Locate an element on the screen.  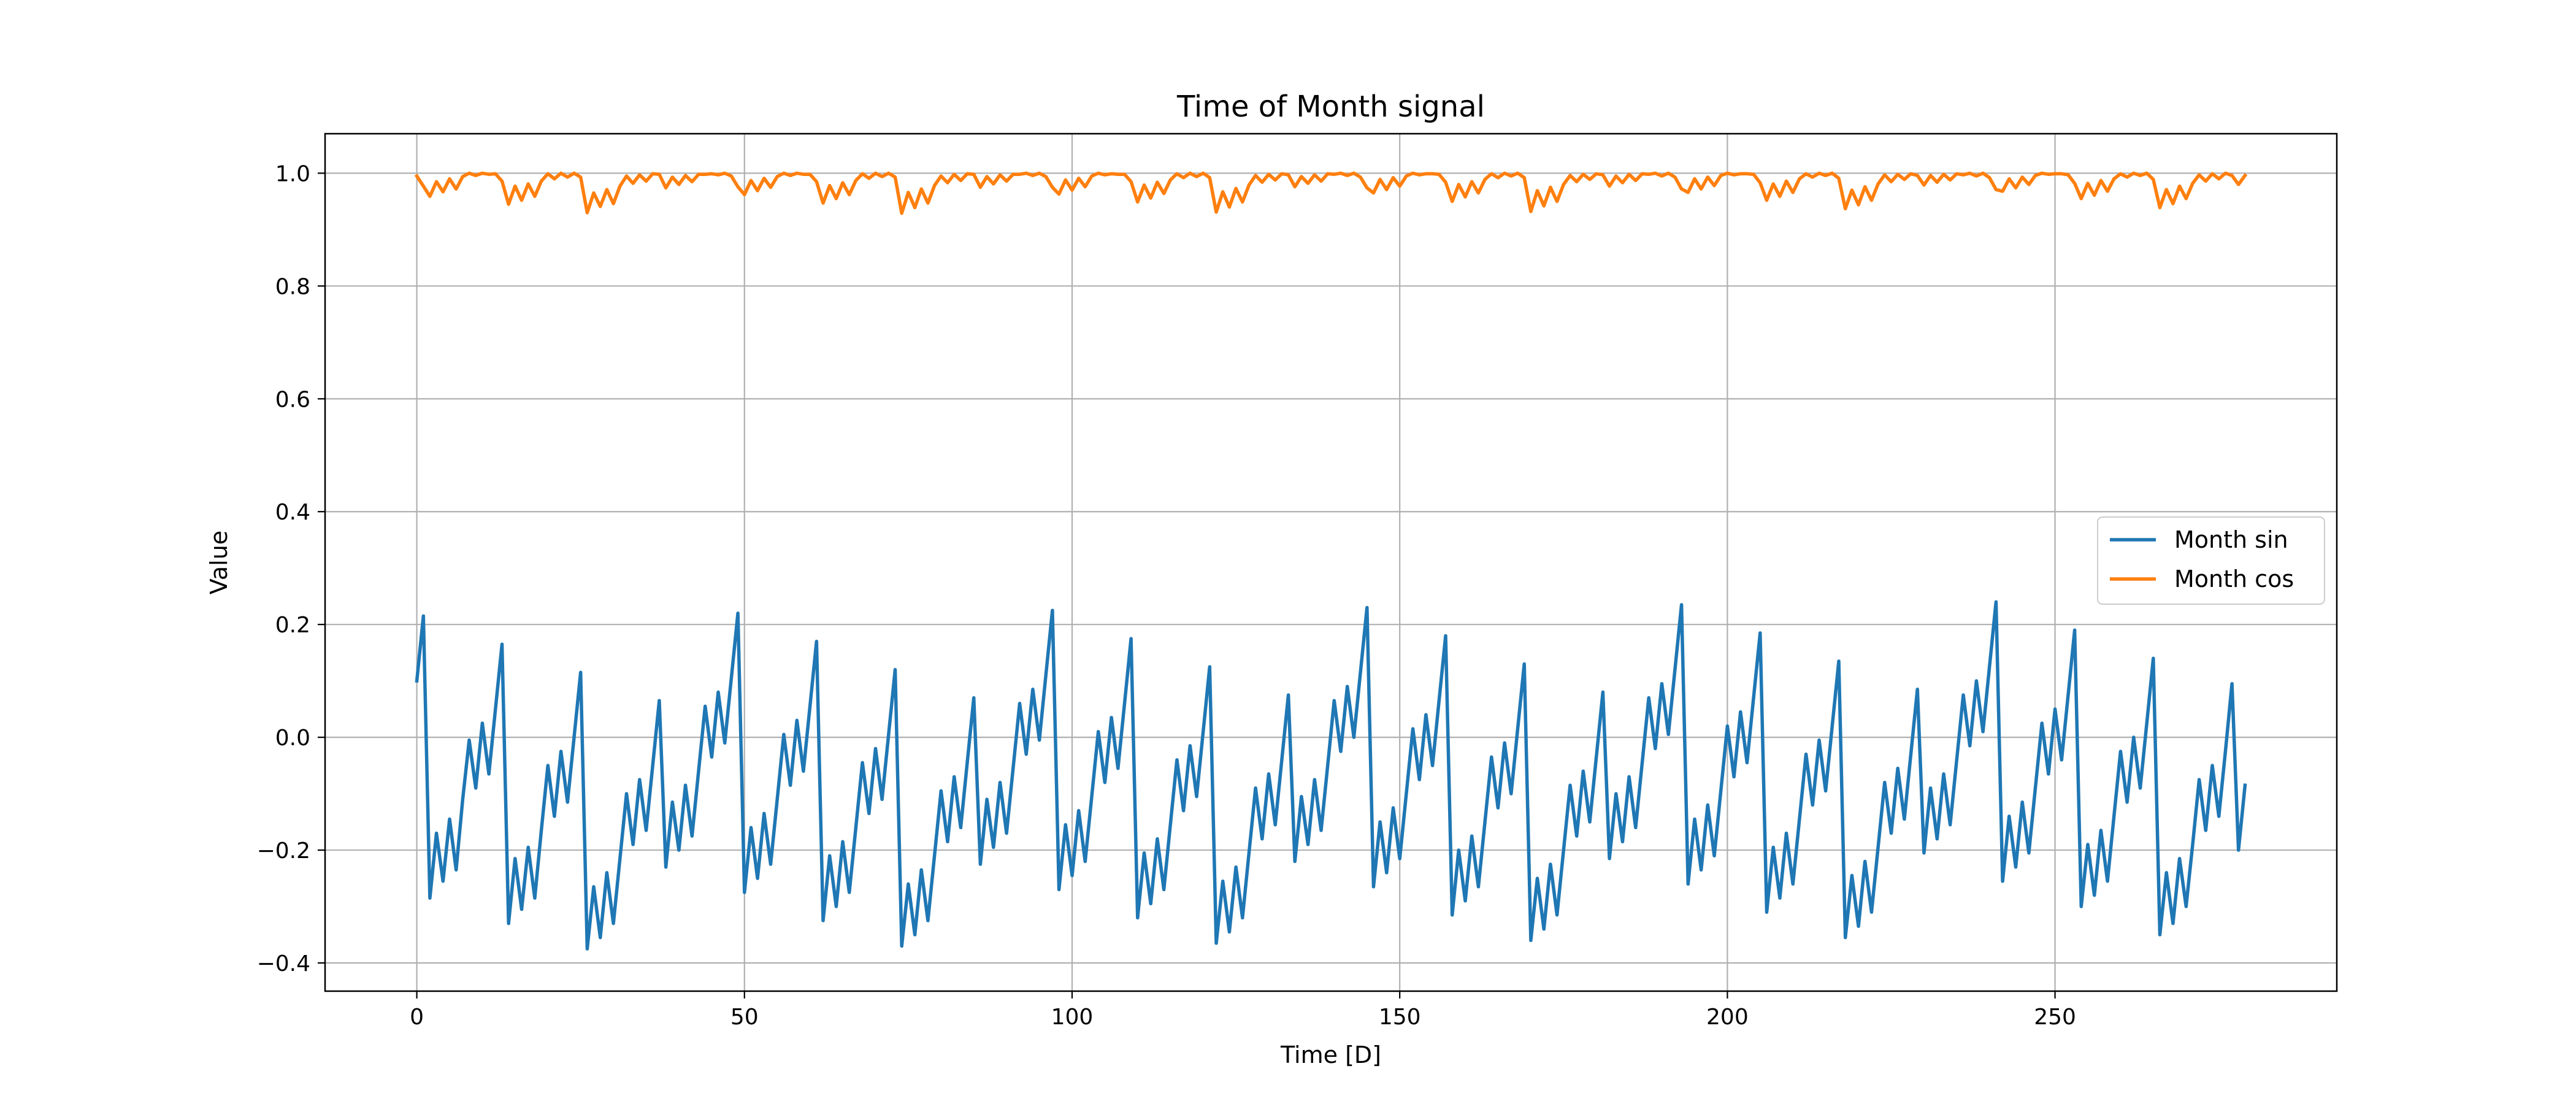
y-tick-label: −0.4 is located at coordinates (283, 963).